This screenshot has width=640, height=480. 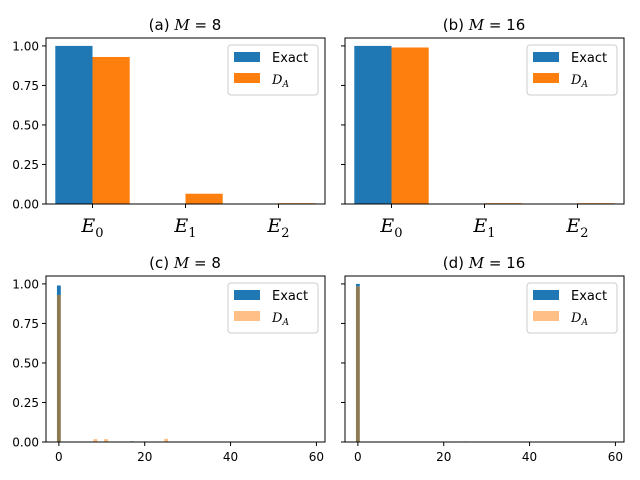 What do you see at coordinates (484, 25) in the screenshot?
I see `panel-b-title: (b) M = 16` at bounding box center [484, 25].